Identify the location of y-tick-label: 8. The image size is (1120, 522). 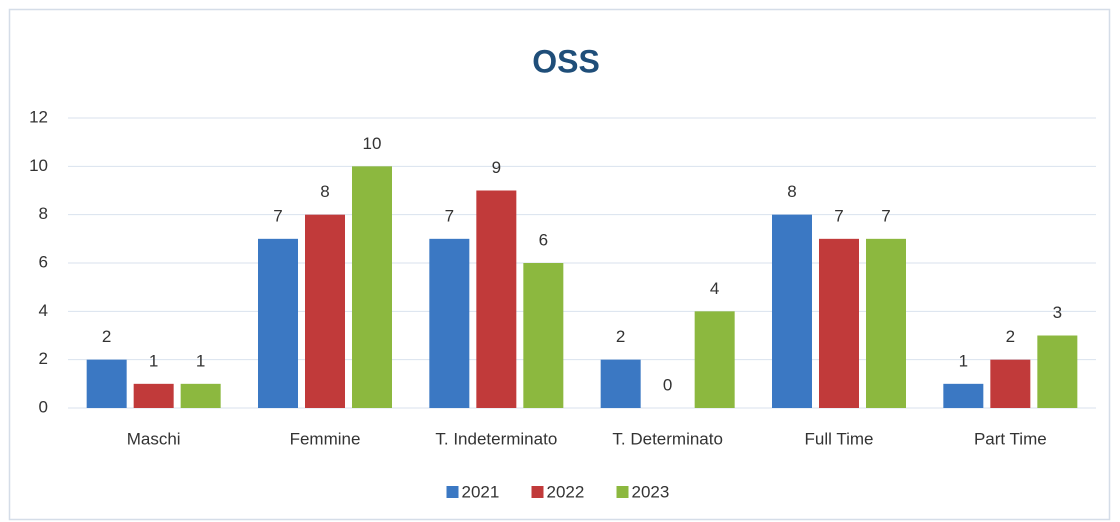
(43, 213).